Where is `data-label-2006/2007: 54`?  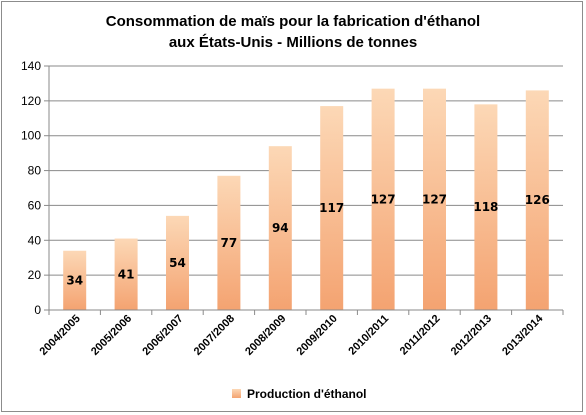
data-label-2006/2007: 54 is located at coordinates (177, 263).